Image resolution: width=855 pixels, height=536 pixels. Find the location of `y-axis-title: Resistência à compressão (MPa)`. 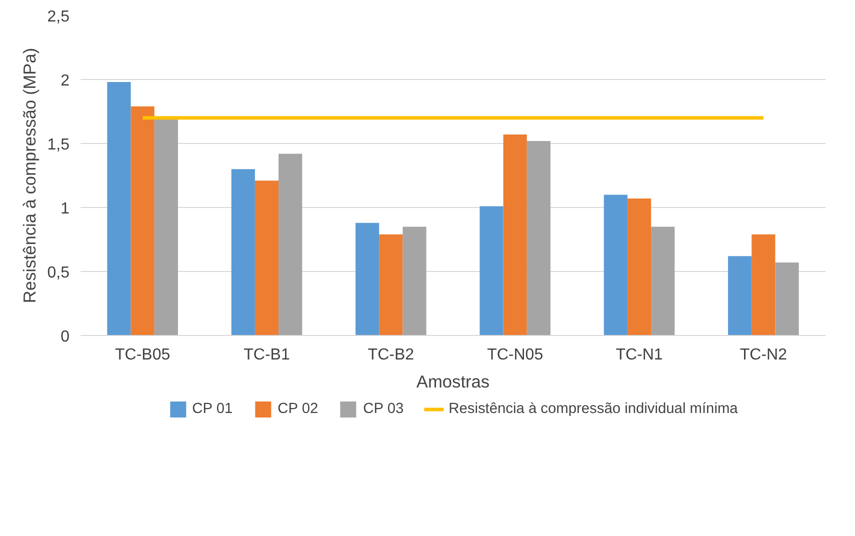

y-axis-title: Resistência à compressão (MPa) is located at coordinates (29, 176).